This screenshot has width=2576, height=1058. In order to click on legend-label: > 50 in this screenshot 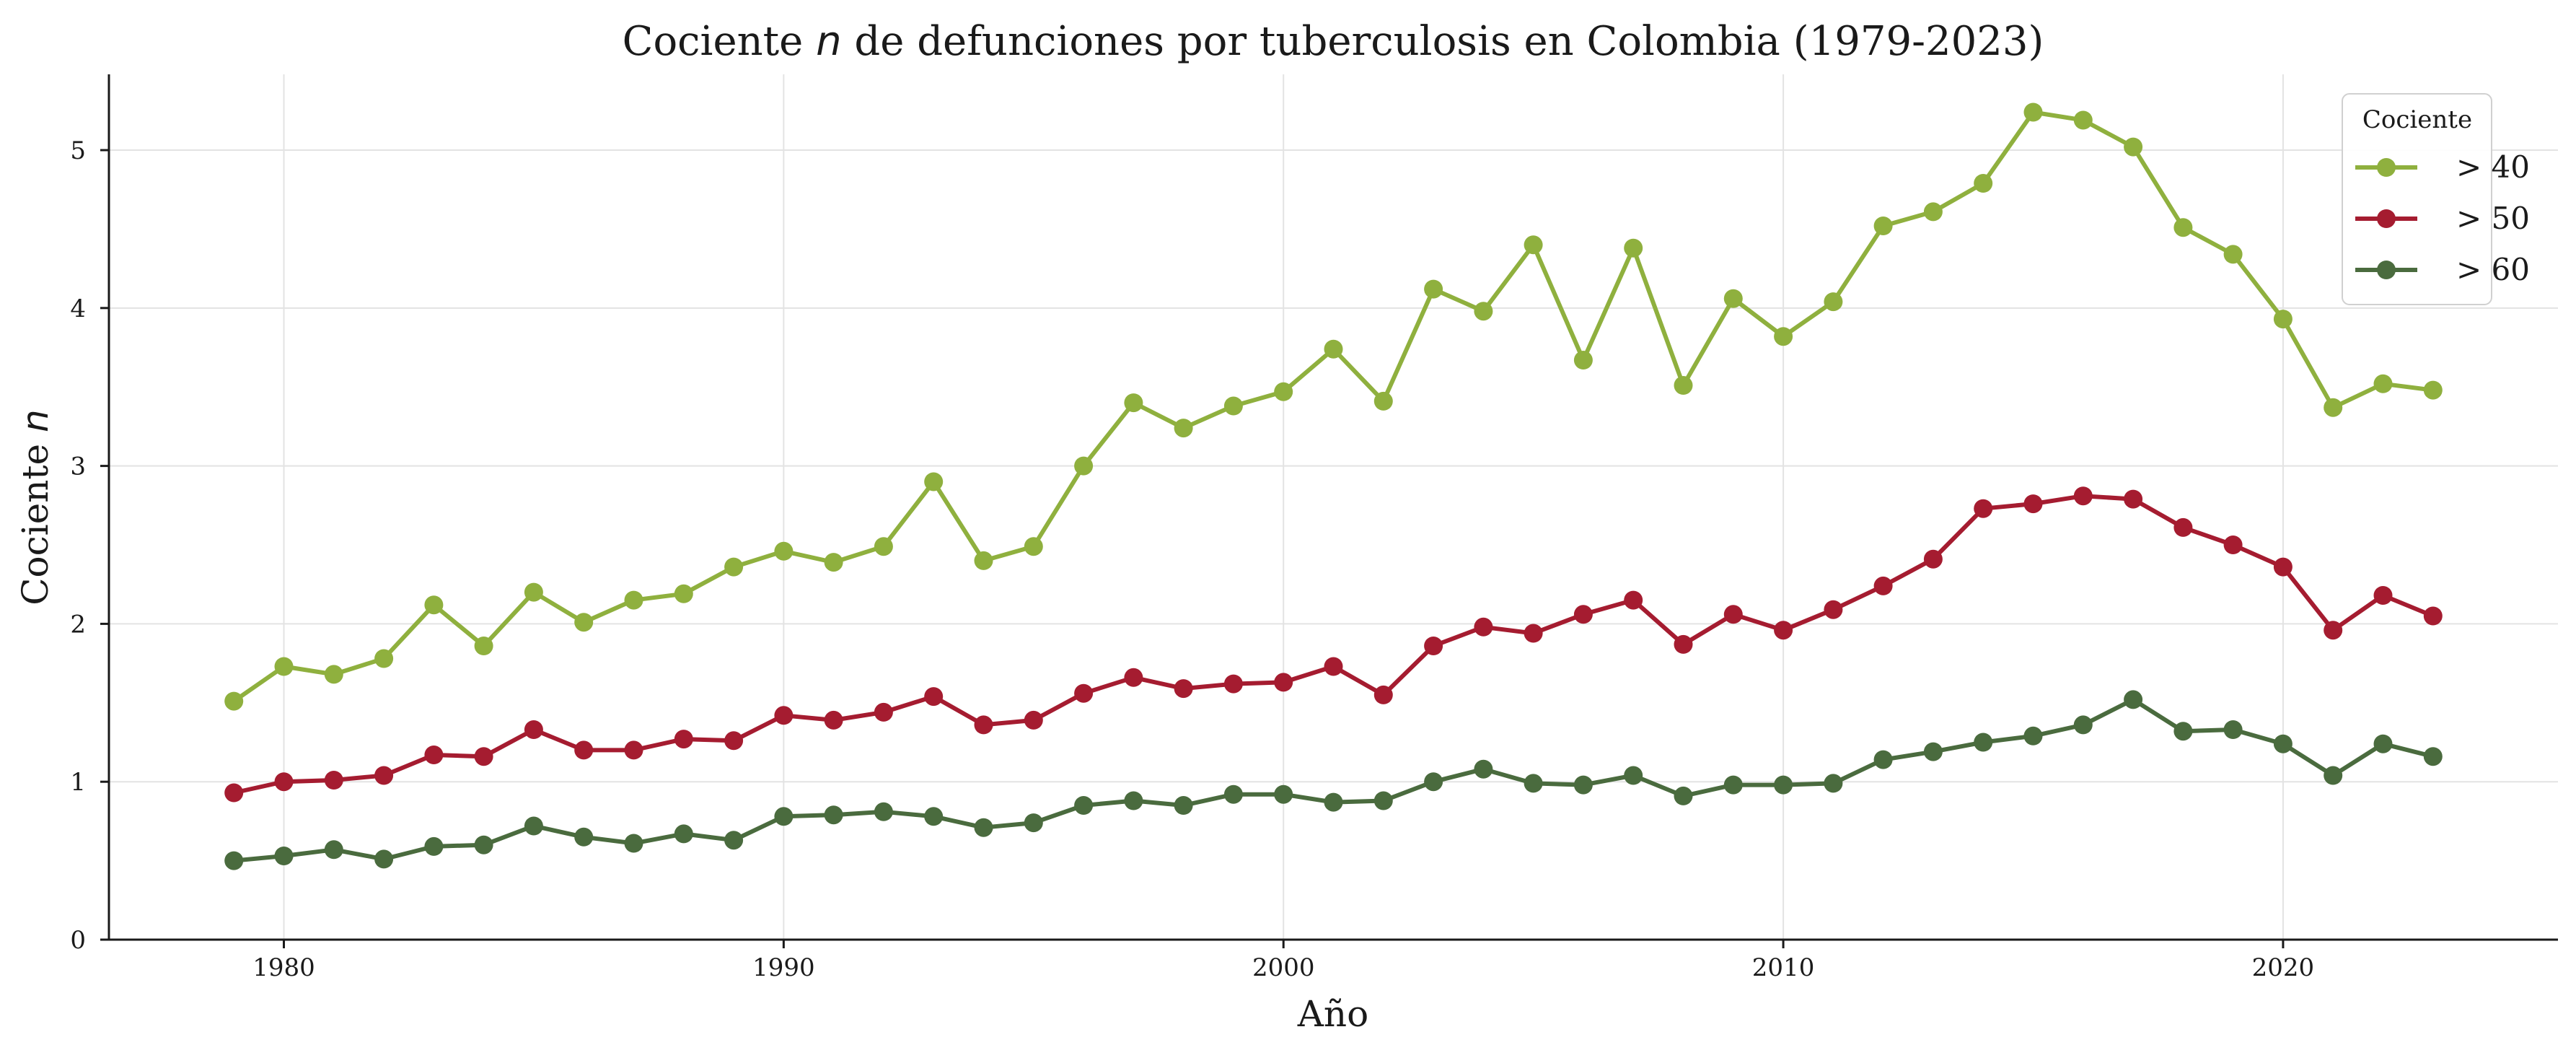, I will do `click(2493, 218)`.